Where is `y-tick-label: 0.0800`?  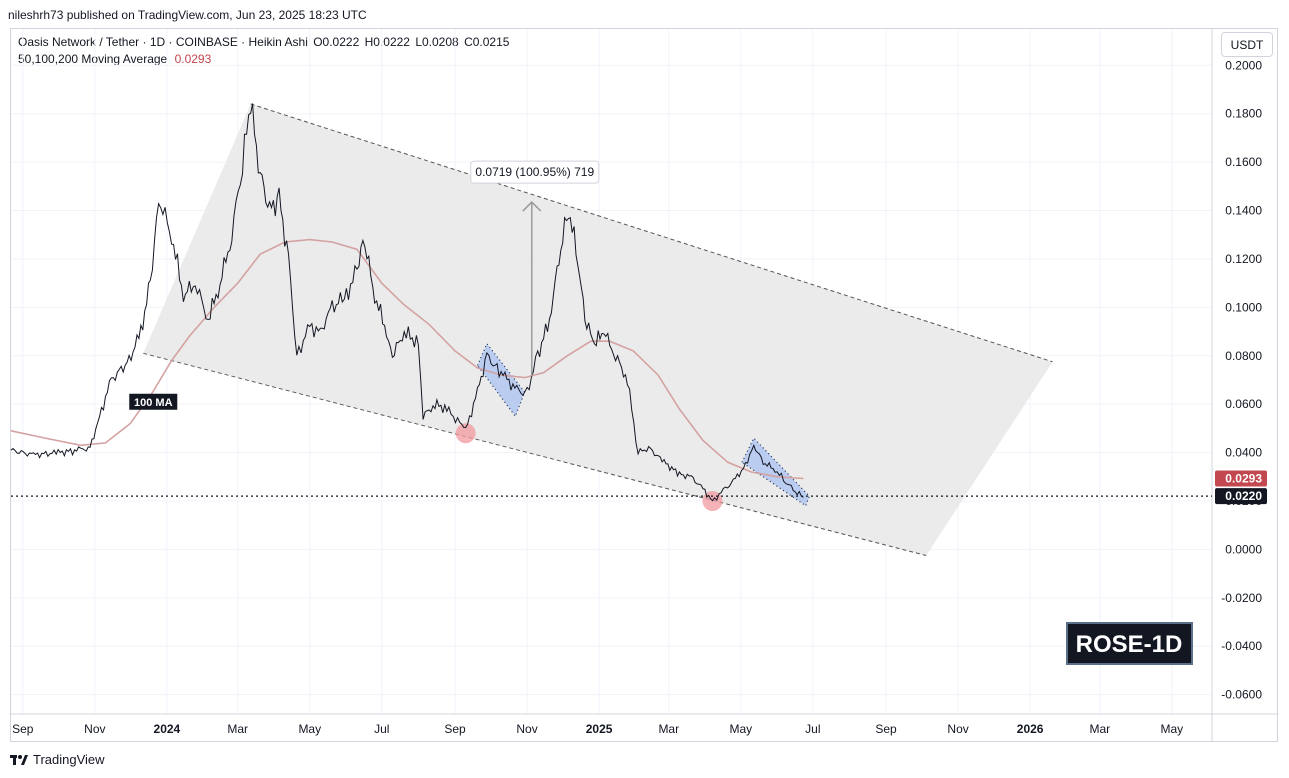
y-tick-label: 0.0800 is located at coordinates (1243, 356).